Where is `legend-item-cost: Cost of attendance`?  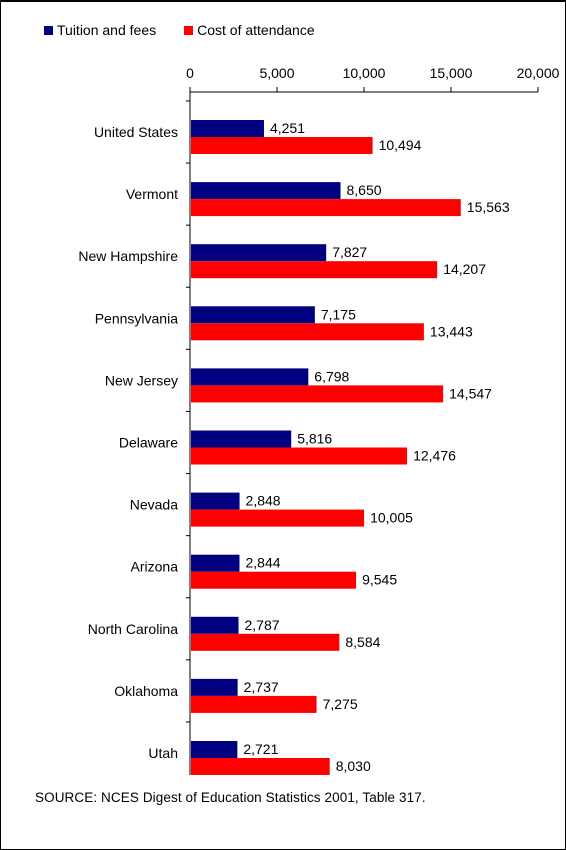 legend-item-cost: Cost of attendance is located at coordinates (249, 30).